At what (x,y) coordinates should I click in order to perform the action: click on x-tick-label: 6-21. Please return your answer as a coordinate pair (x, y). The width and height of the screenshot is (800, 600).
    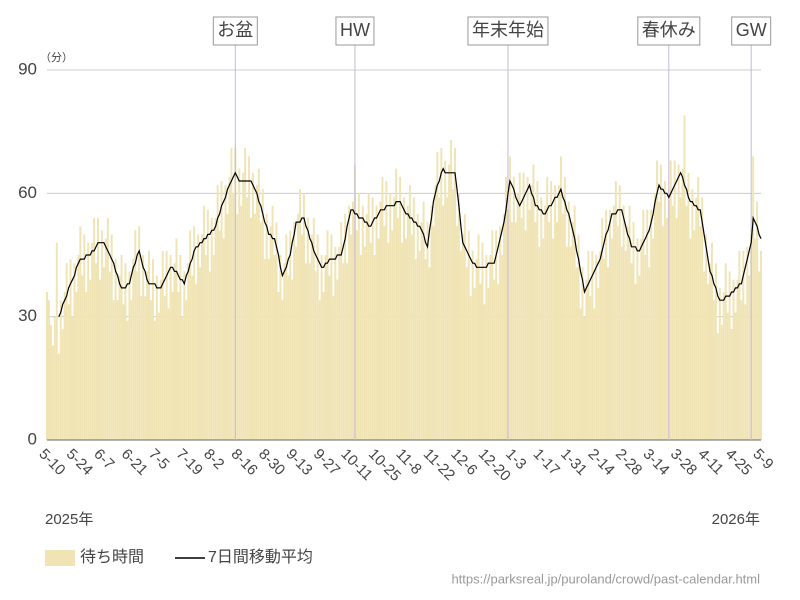
    Looking at the image, I should click on (134, 462).